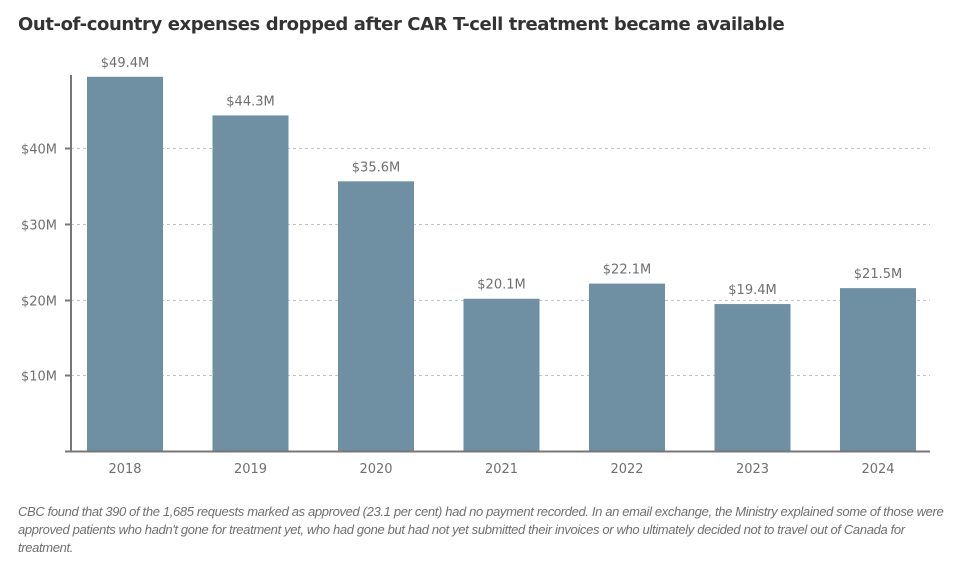 This screenshot has width=967, height=563. What do you see at coordinates (125, 264) in the screenshot?
I see `bar-2018` at bounding box center [125, 264].